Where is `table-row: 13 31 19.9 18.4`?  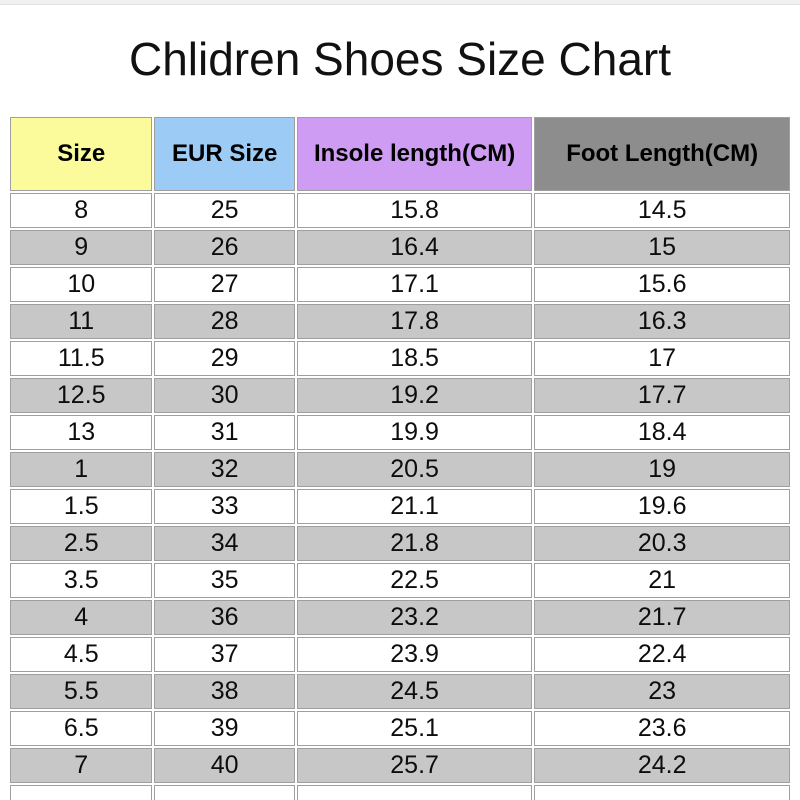 table-row: 13 31 19.9 18.4 is located at coordinates (400, 433).